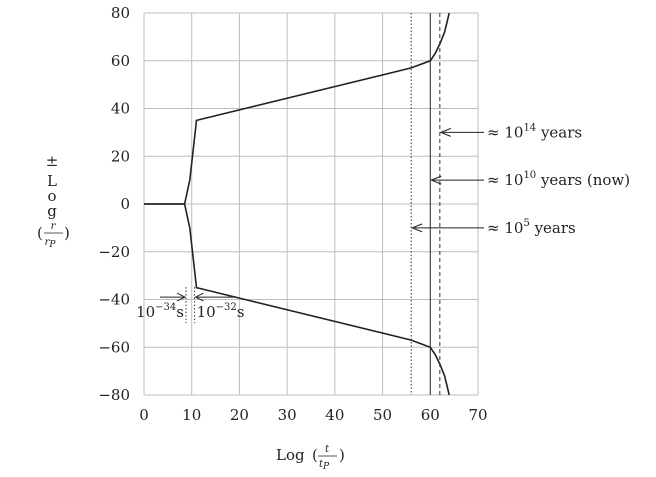 This screenshot has width=656, height=477. I want to click on y-tick-label: 60, so click(120, 61).